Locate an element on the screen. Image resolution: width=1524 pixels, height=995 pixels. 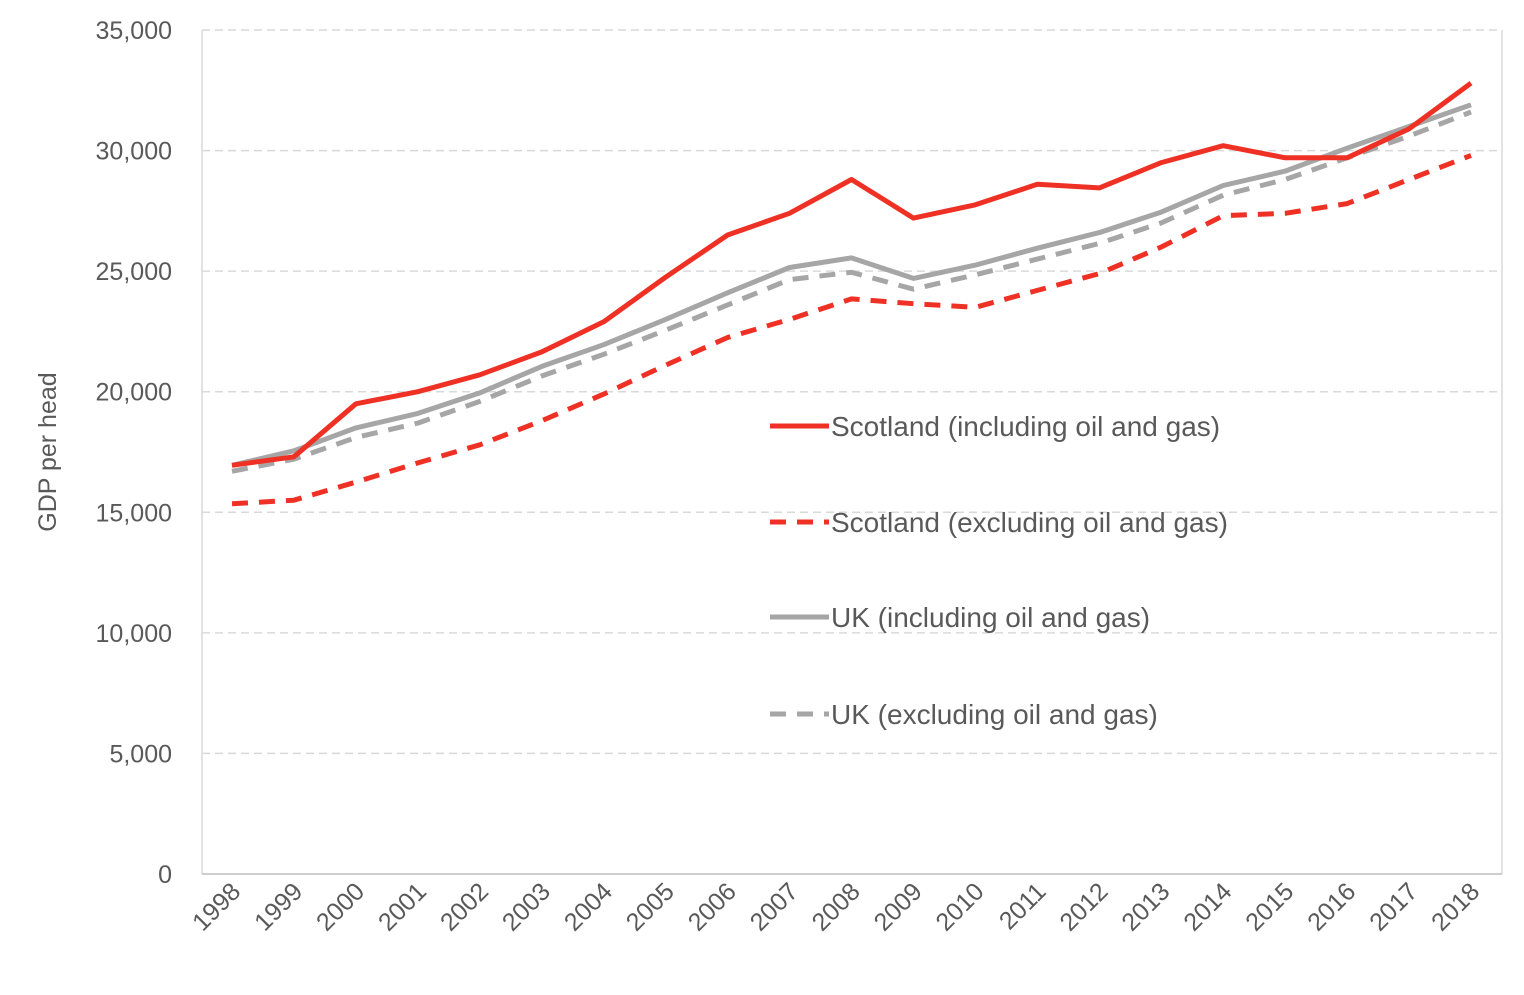
y-tick-label: 15,000 is located at coordinates (134, 513).